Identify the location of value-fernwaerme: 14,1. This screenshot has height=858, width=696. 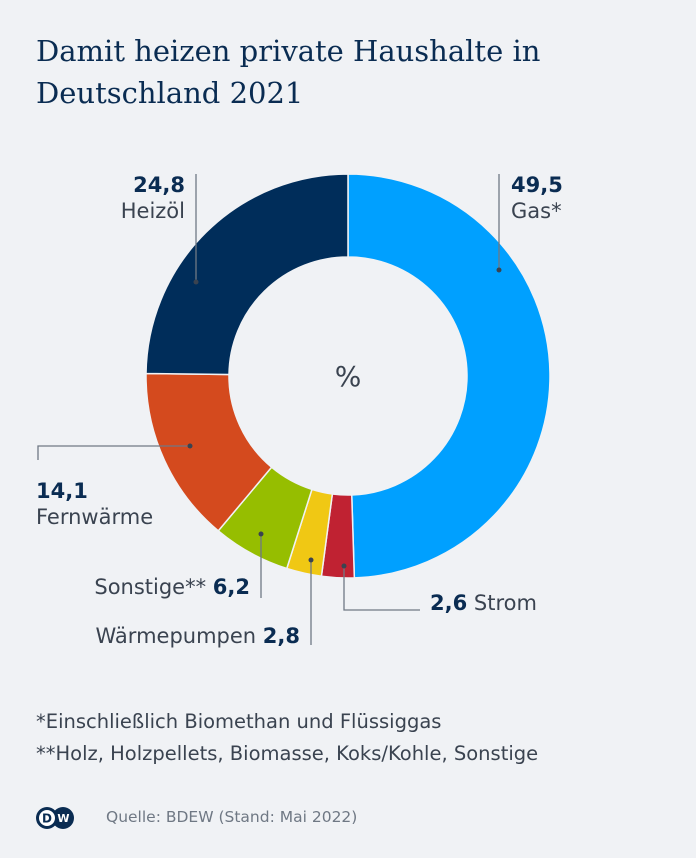
(62, 491).